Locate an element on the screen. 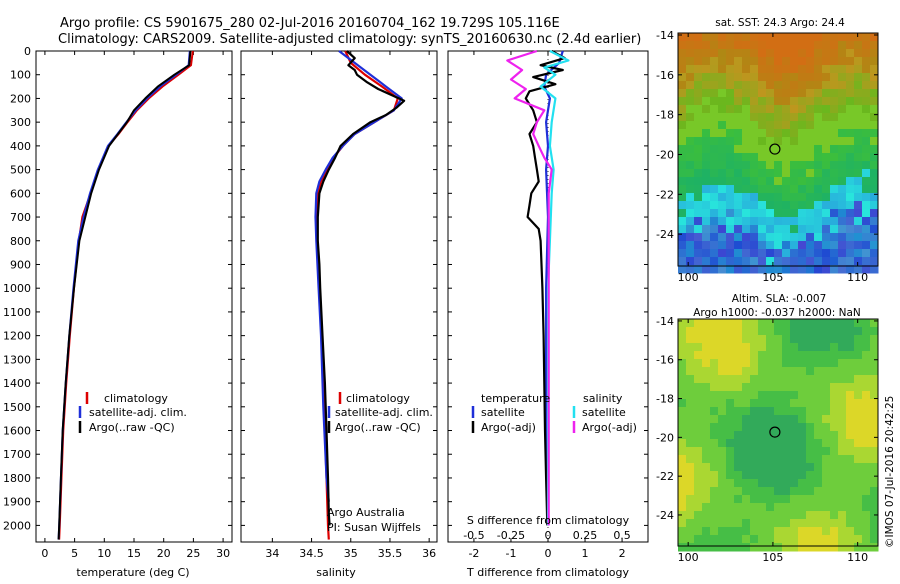 The height and width of the screenshot is (584, 900). s-difference-tick-label: -0.5 is located at coordinates (473, 535).